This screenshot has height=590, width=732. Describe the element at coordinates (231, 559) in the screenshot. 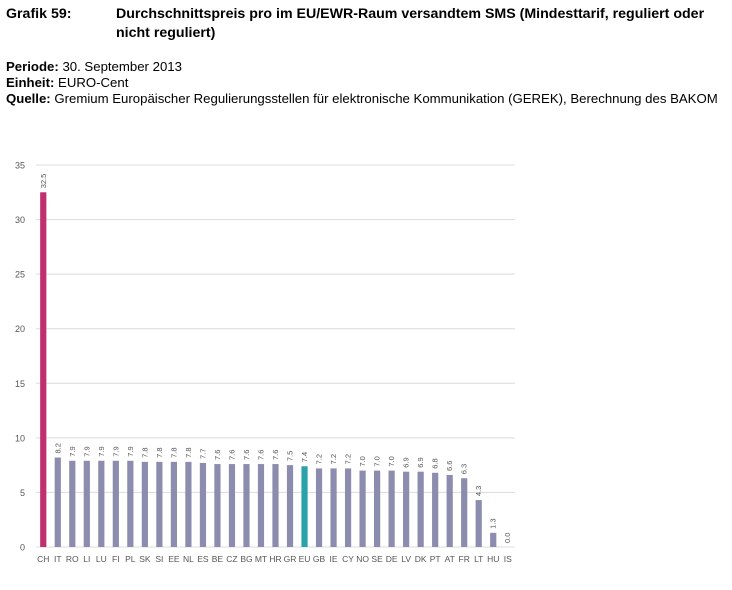

I see `x-tick-label: CZ` at that location.